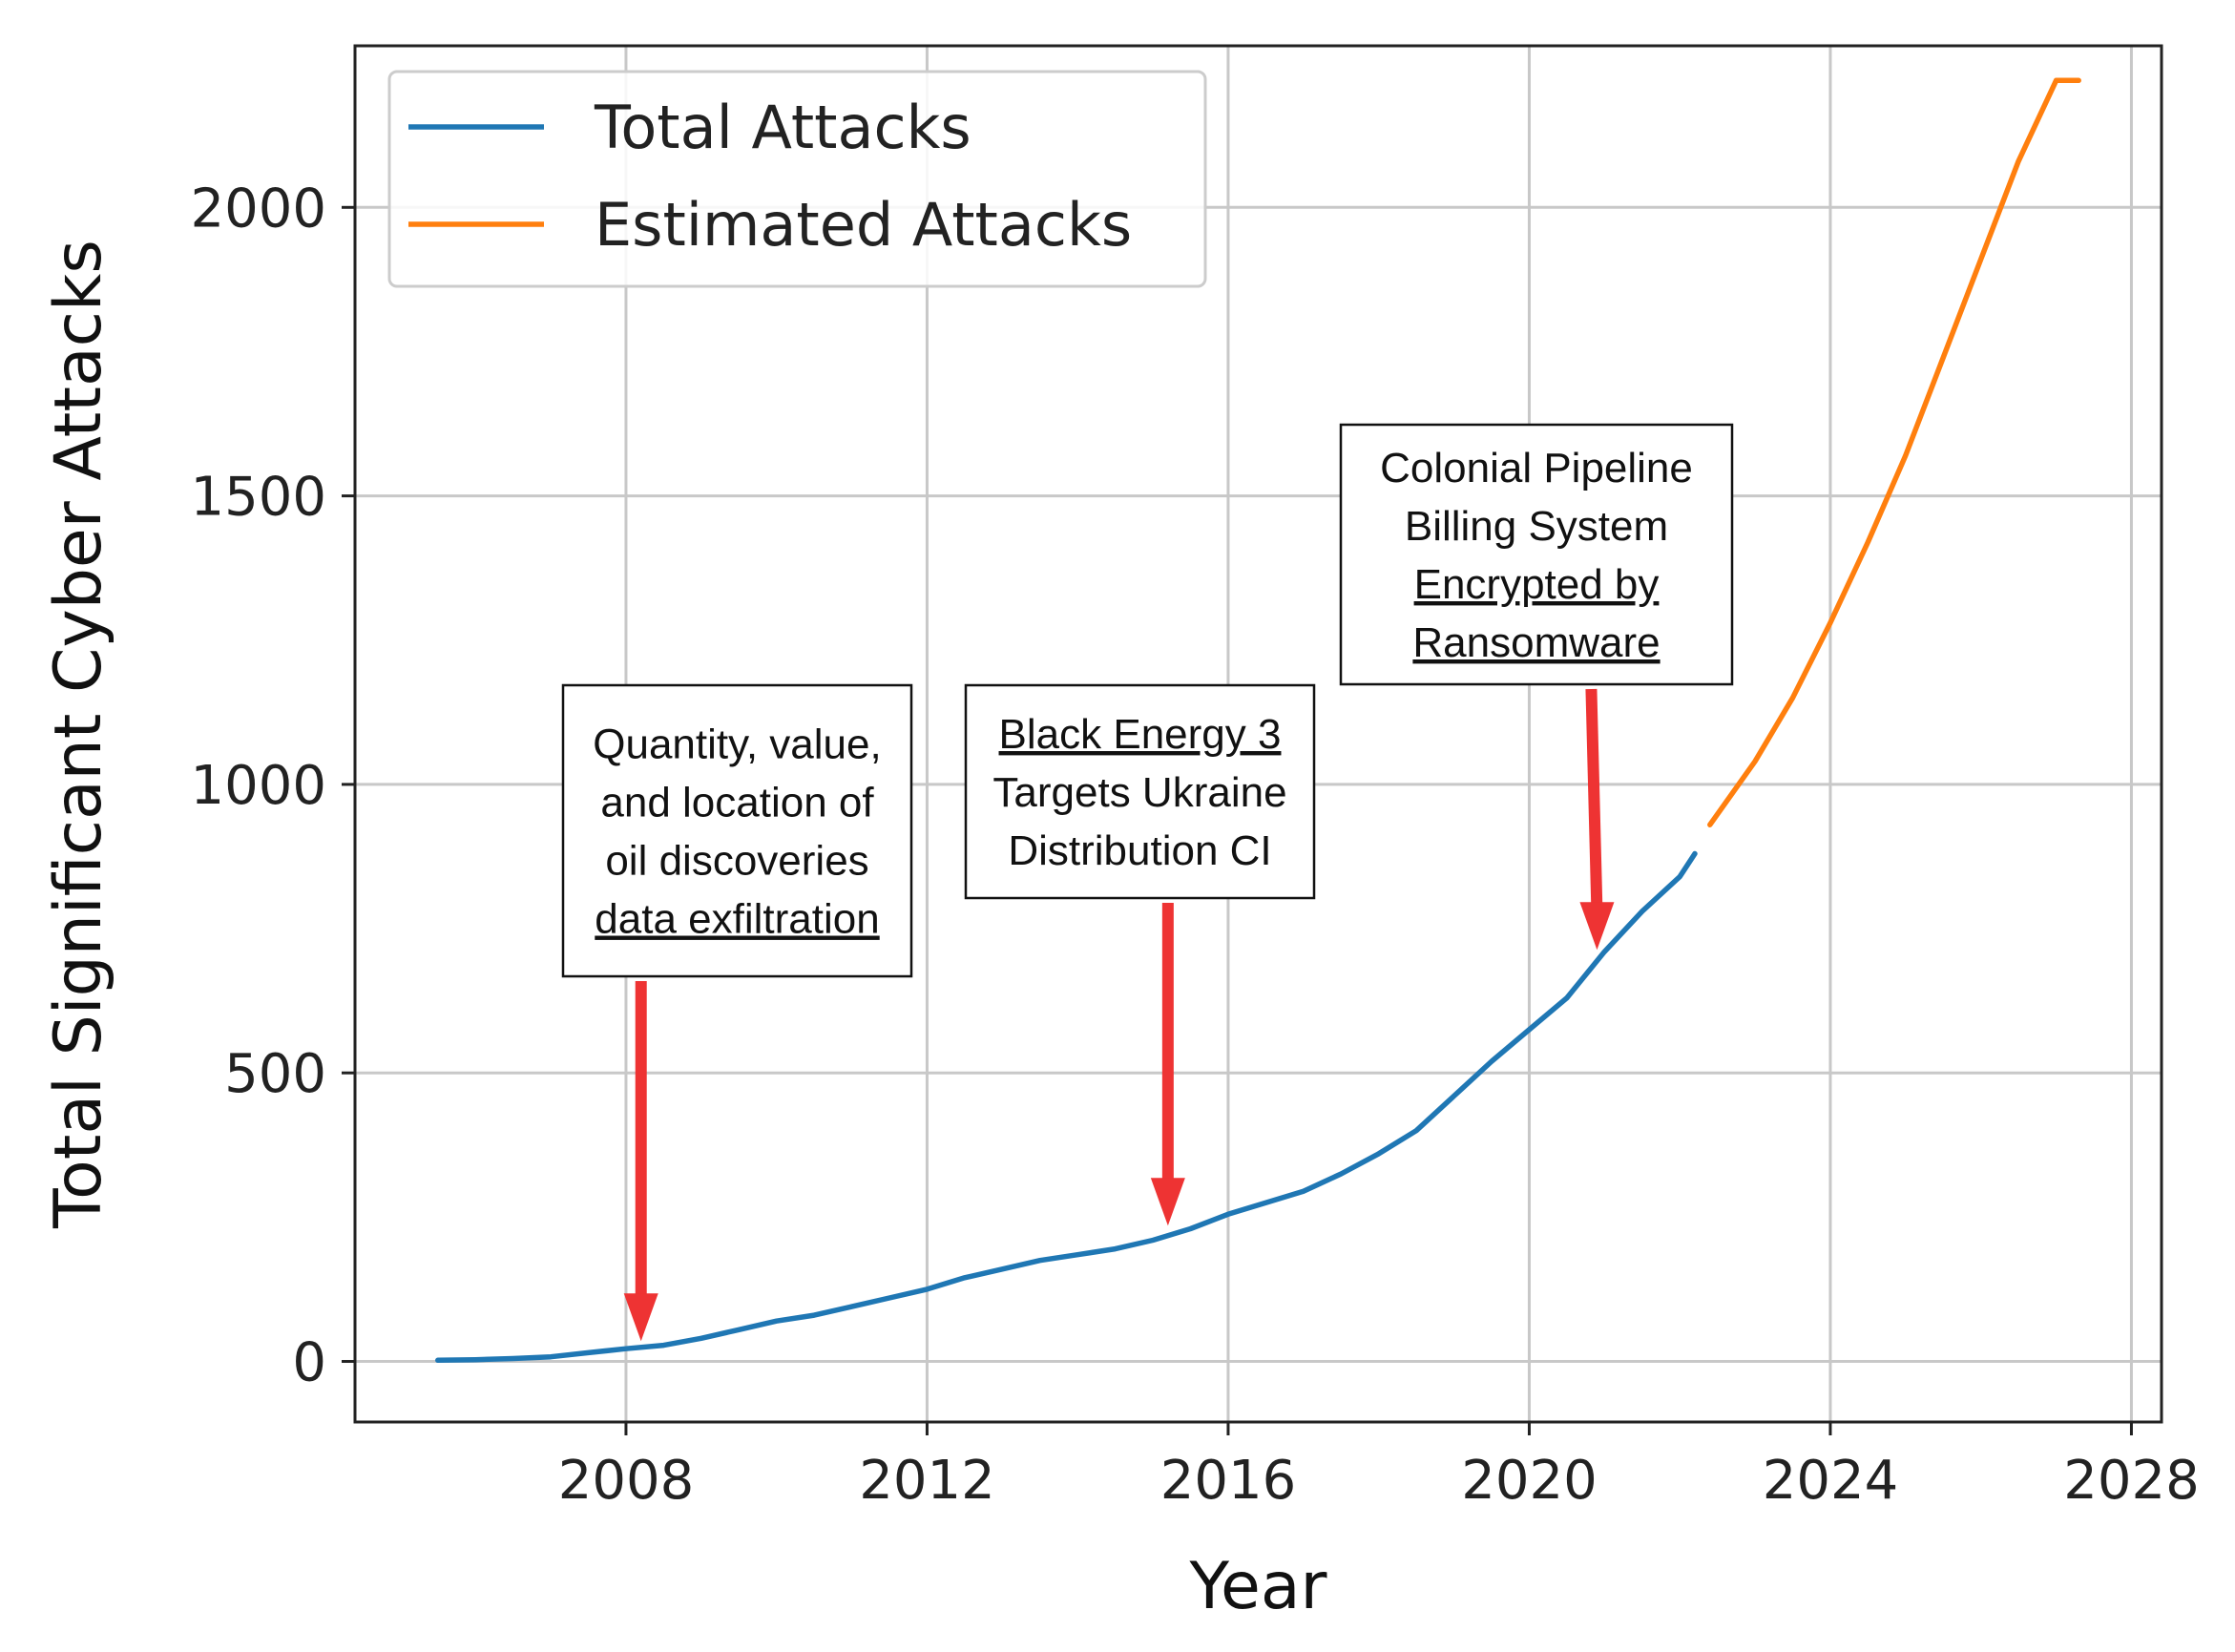 This screenshot has height=1652, width=2235. What do you see at coordinates (782, 127) in the screenshot?
I see `legend-label: Total Attacks` at bounding box center [782, 127].